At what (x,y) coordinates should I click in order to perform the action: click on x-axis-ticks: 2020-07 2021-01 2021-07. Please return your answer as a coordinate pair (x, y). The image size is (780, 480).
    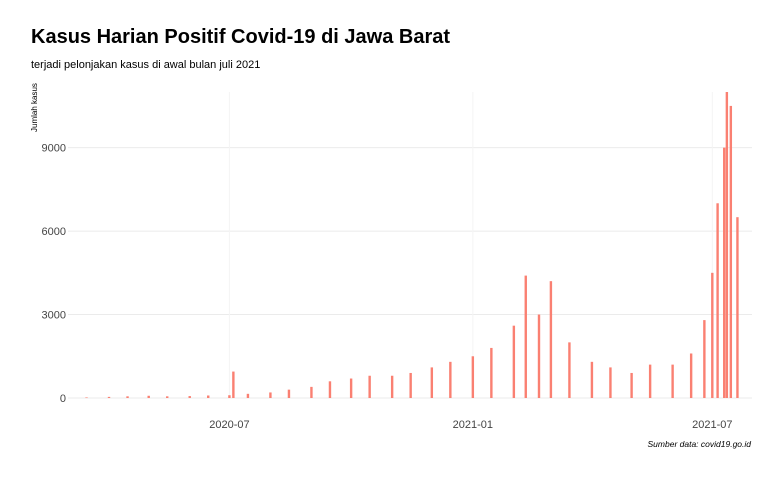
    Looking at the image, I should click on (470, 425).